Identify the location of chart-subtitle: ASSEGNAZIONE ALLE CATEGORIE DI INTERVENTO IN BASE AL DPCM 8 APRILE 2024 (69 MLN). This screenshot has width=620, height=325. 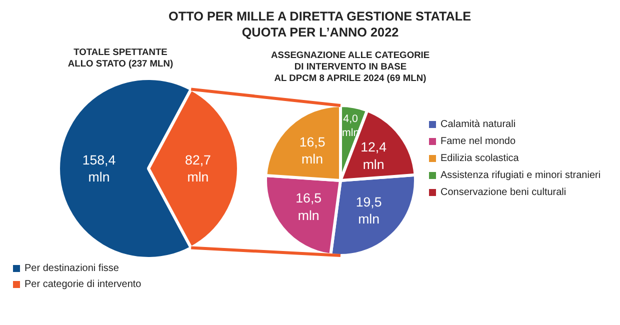
(350, 66).